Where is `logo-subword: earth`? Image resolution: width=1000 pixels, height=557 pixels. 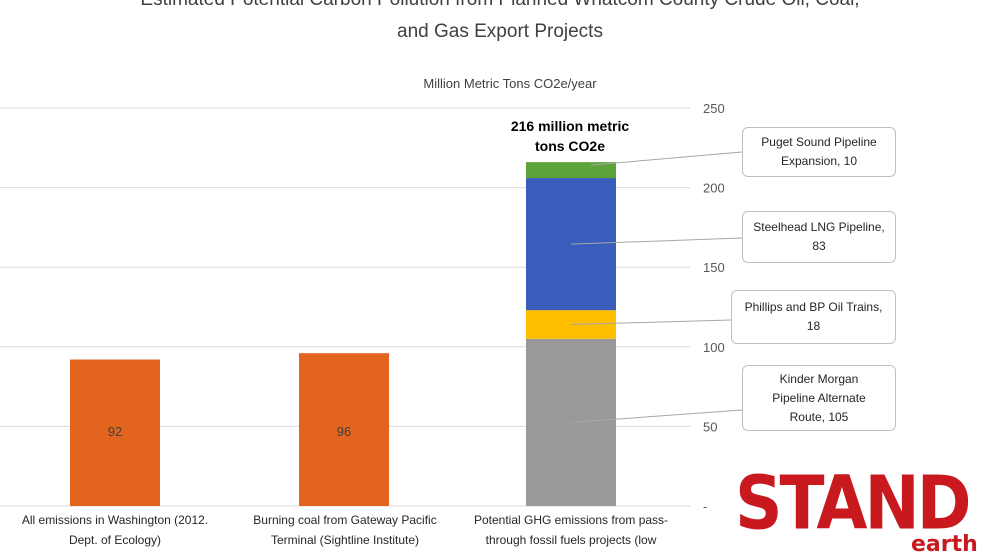 logo-subword: earth is located at coordinates (944, 544).